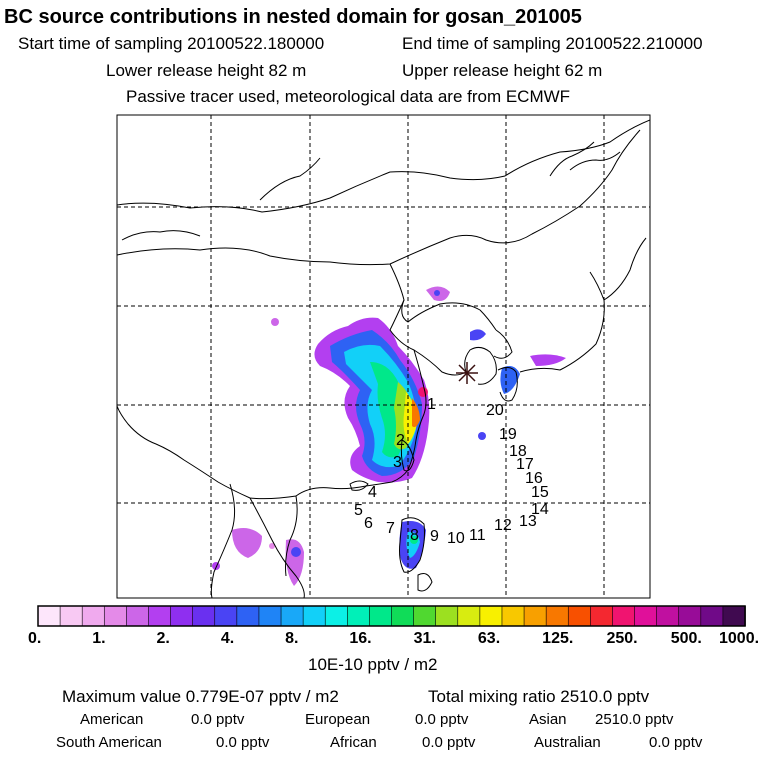  What do you see at coordinates (540, 509) in the screenshot?
I see `trajectory-label: 14` at bounding box center [540, 509].